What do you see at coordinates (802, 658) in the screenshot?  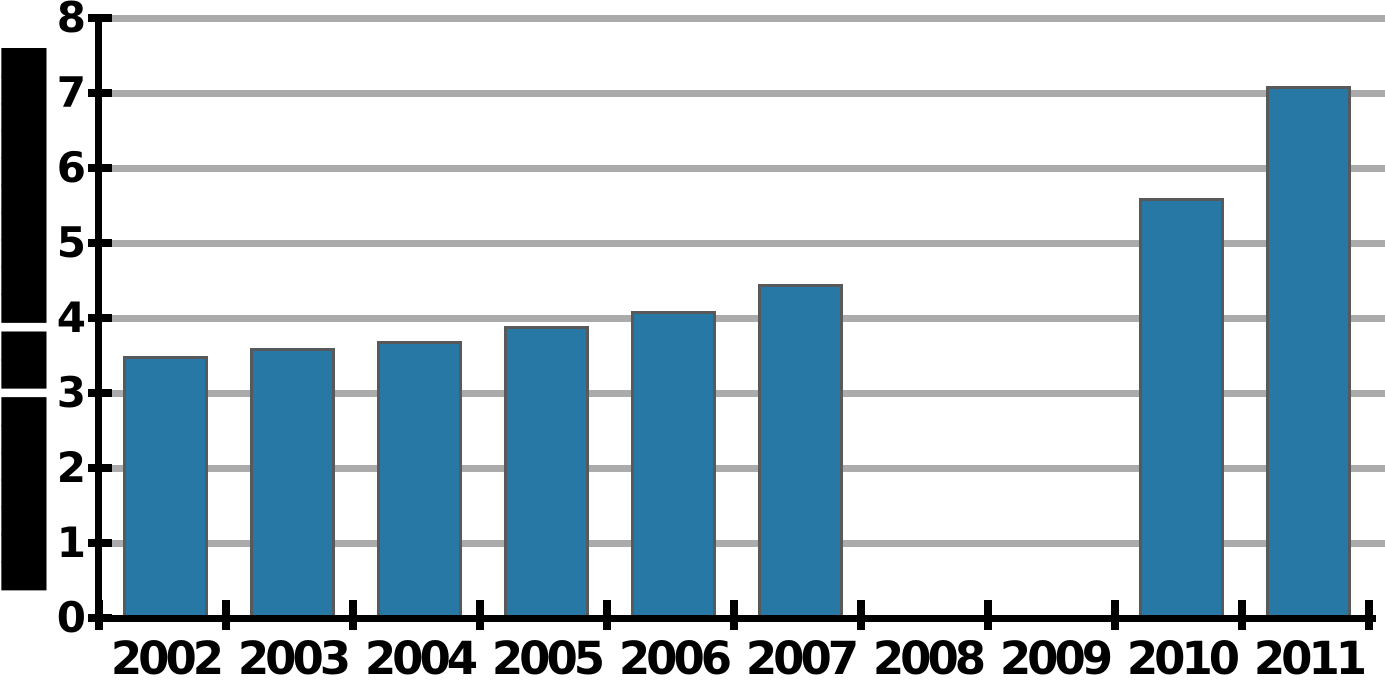 I see `x-tick-label-2007: 2007` at bounding box center [802, 658].